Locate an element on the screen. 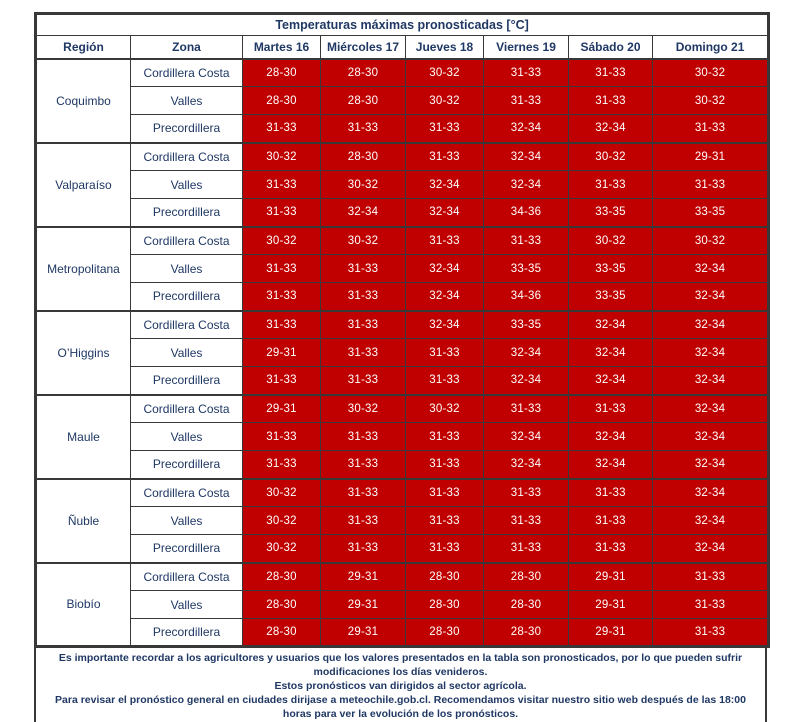  region-name: Valparaíso is located at coordinates (83, 184).